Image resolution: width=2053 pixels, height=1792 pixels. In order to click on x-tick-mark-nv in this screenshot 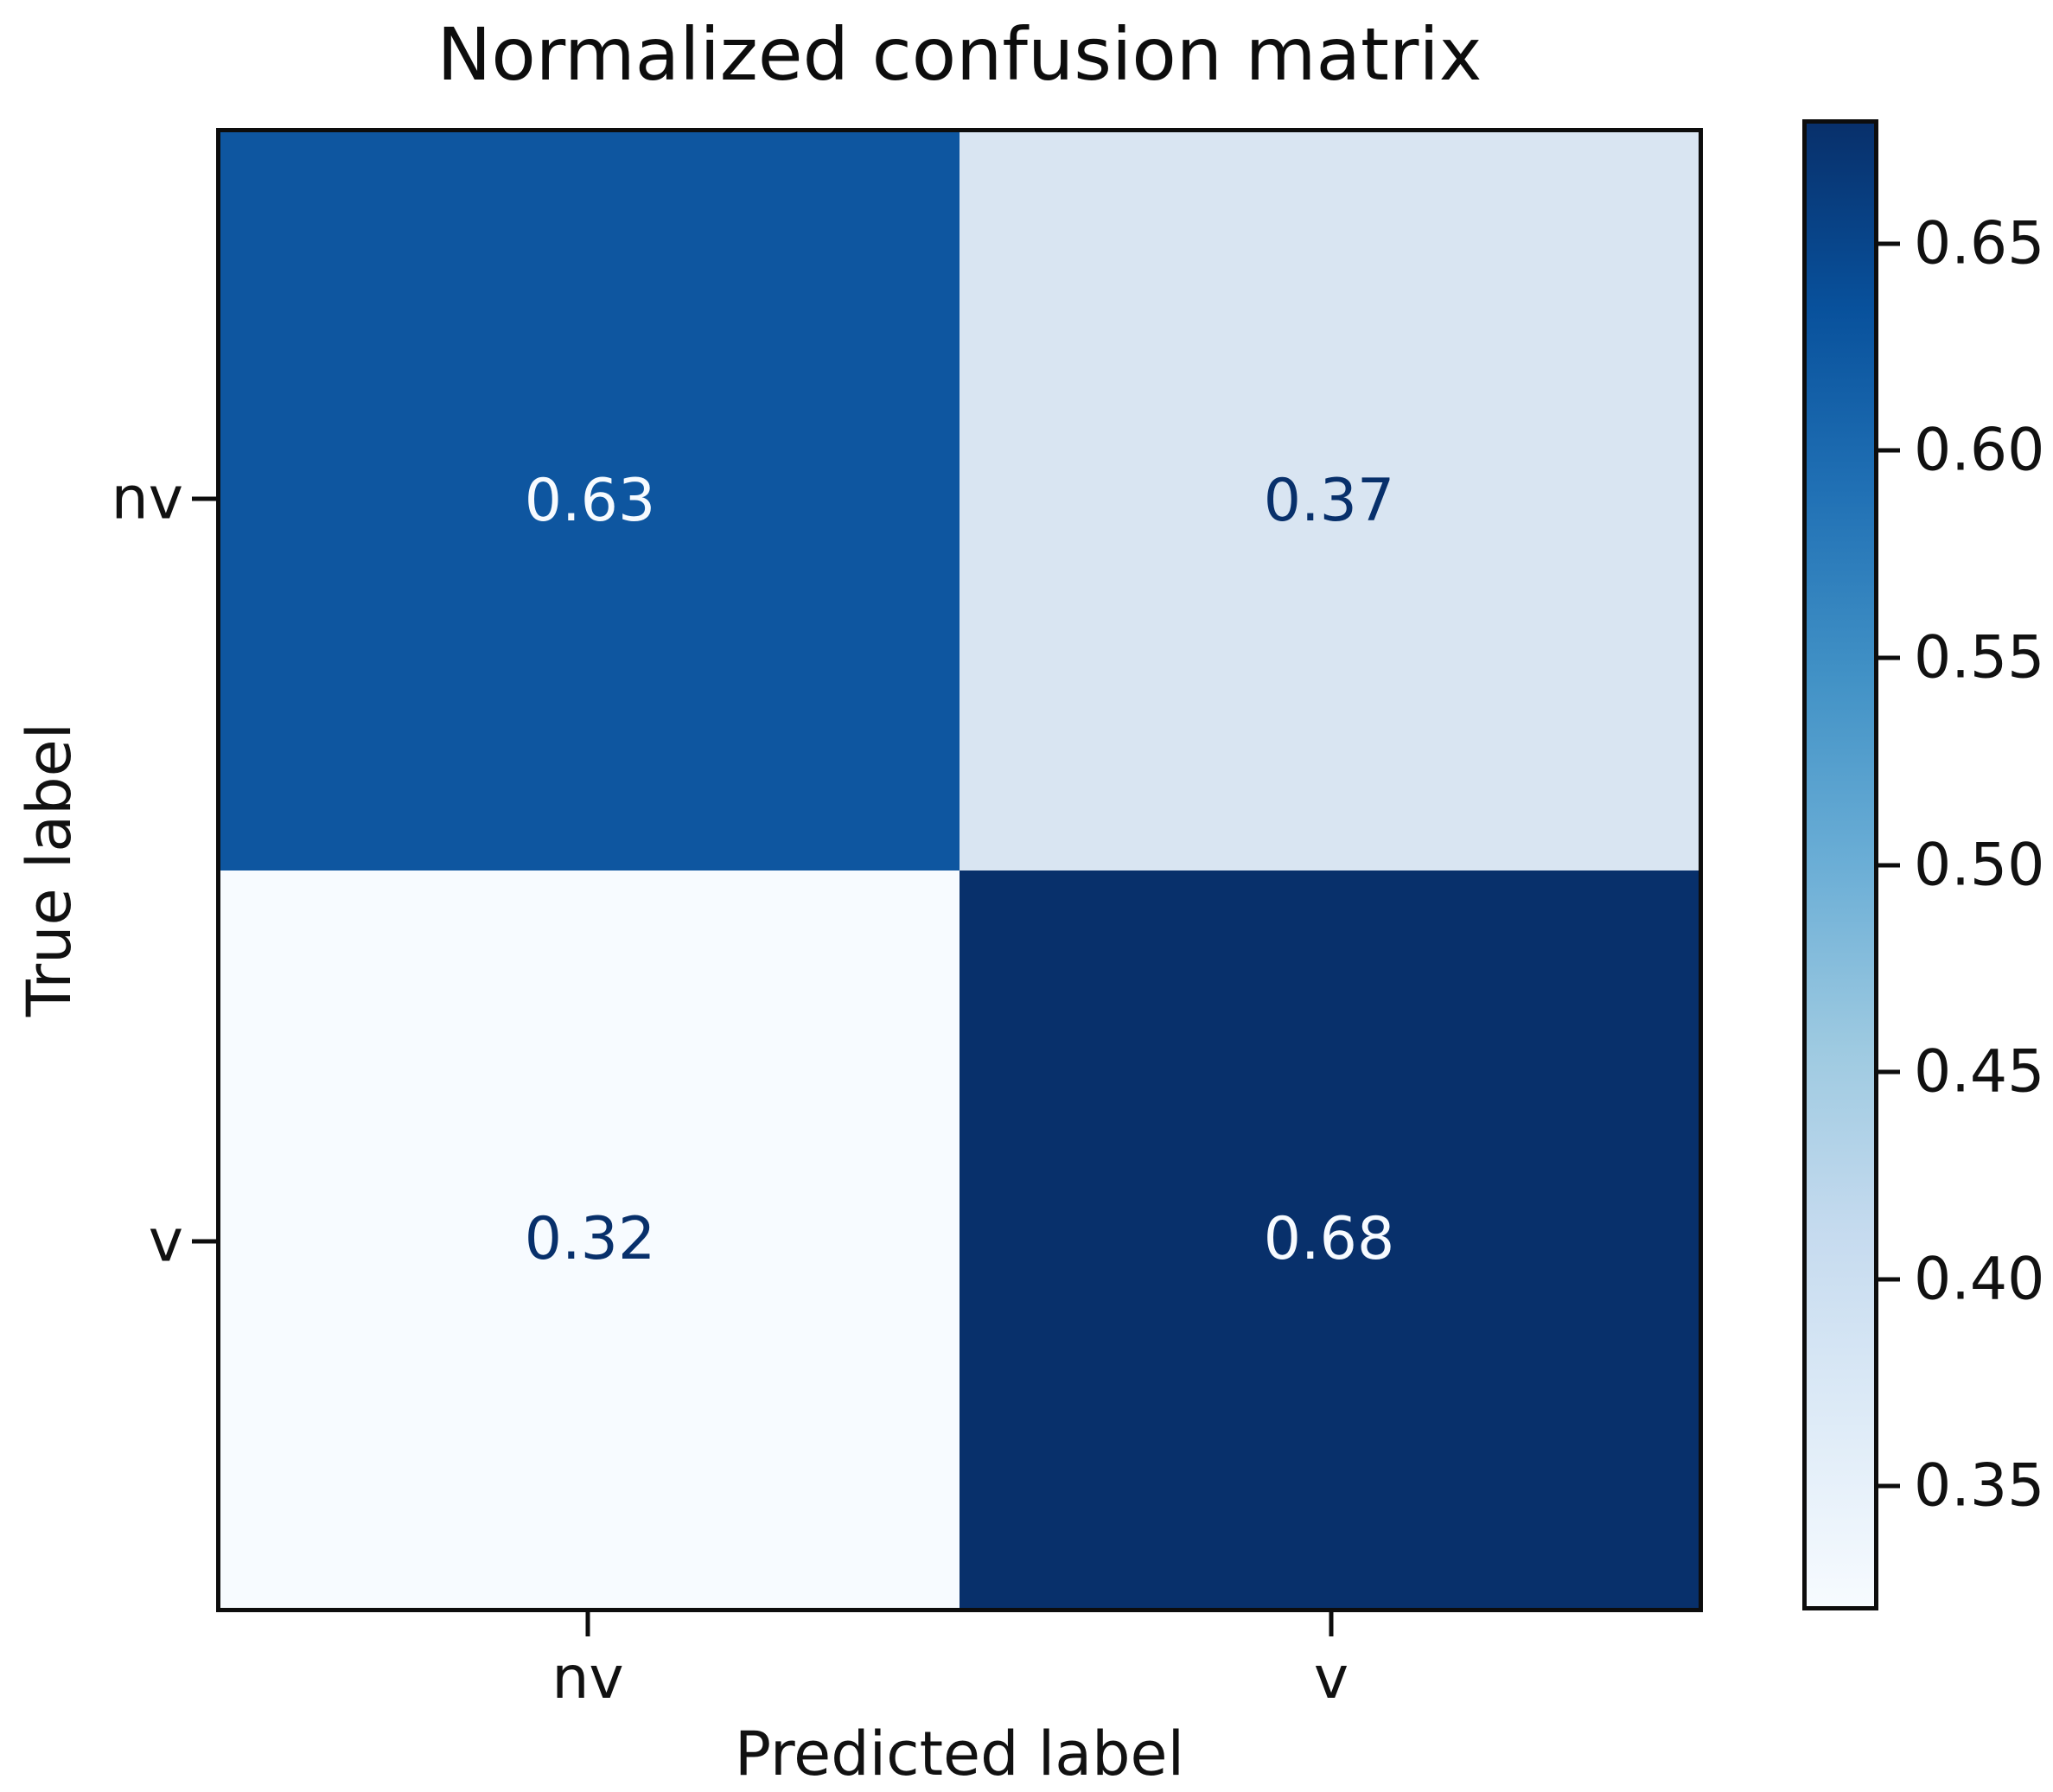, I will do `click(587, 1624)`.